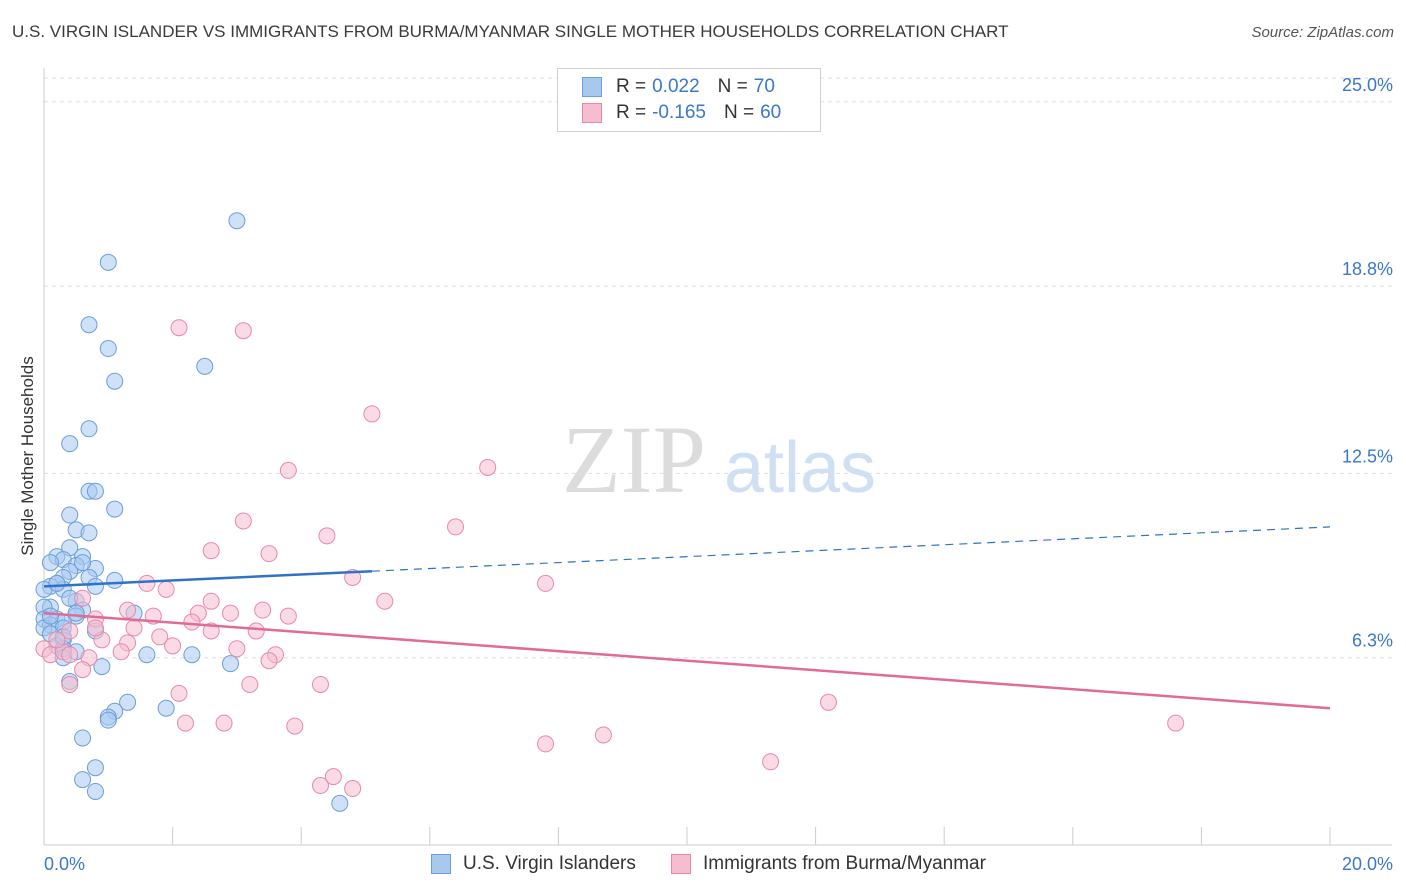 The image size is (1406, 892). Describe the element at coordinates (687, 660) in the screenshot. I see `trend-line-burma` at that location.